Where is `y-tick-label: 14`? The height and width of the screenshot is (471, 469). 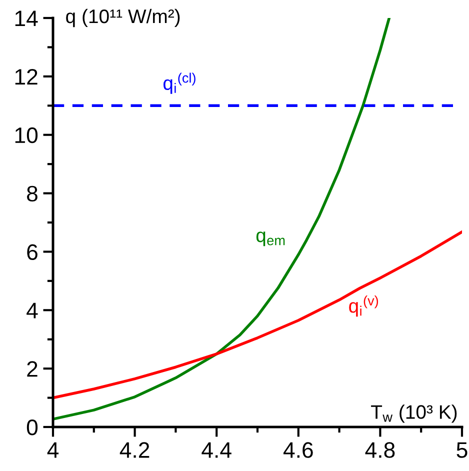 y-tick-label: 14 is located at coordinates (26, 18).